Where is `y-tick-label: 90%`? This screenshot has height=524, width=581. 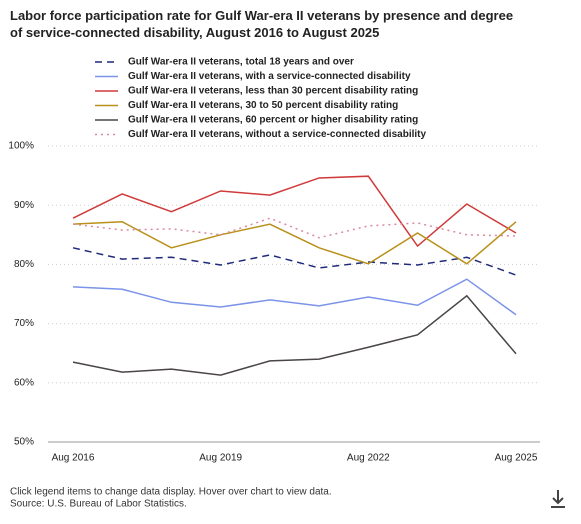 y-tick-label: 90% is located at coordinates (24, 205).